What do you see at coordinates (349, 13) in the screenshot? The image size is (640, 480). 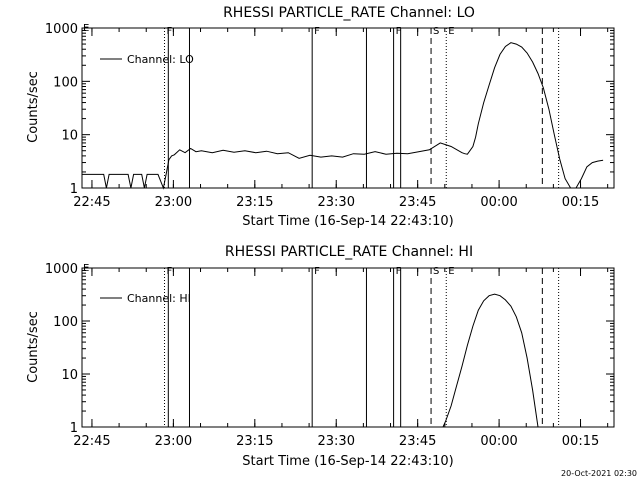 I see `chart-title: RHESSI PARTICLE_RATE Channel: LO` at bounding box center [349, 13].